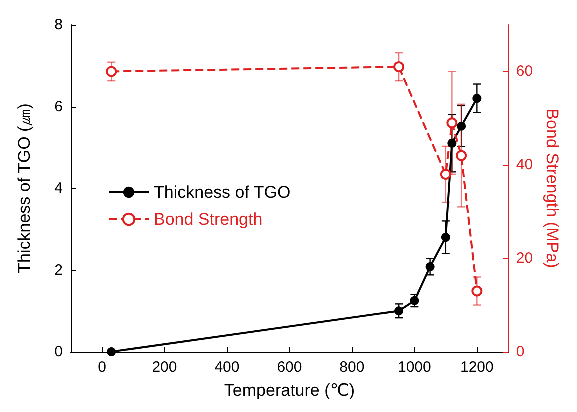 The image size is (577, 412). What do you see at coordinates (525, 259) in the screenshot?
I see `y2-tick-label: 20` at bounding box center [525, 259].